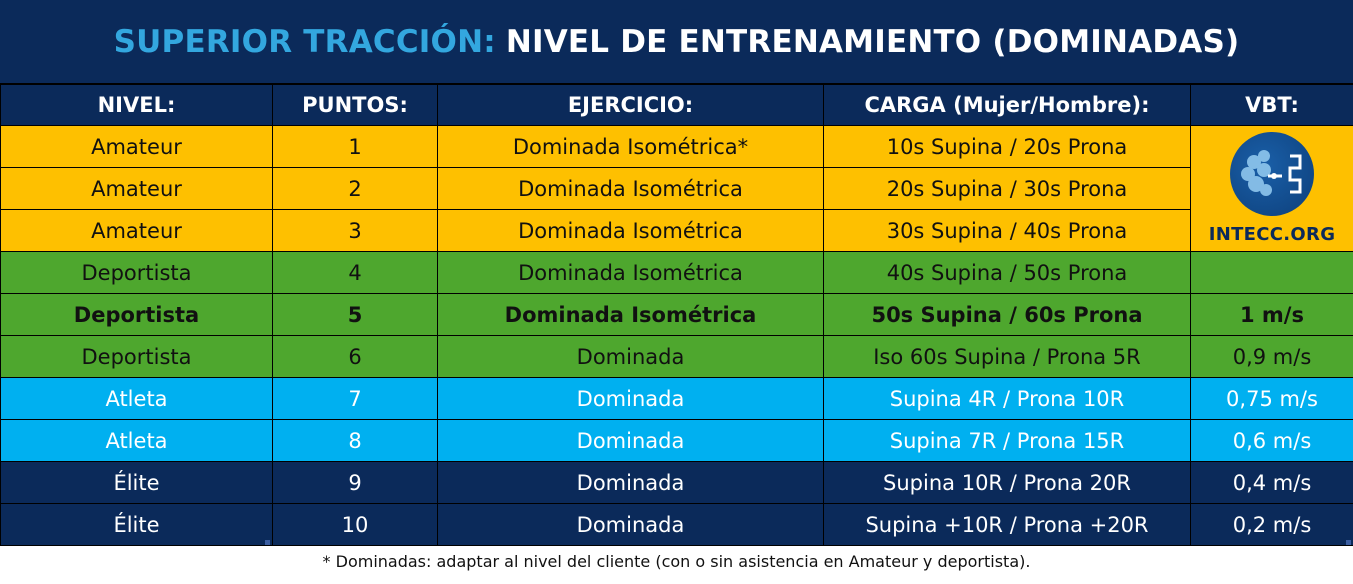 This screenshot has width=1353, height=584. I want to click on cell-vbt, so click(1271, 272).